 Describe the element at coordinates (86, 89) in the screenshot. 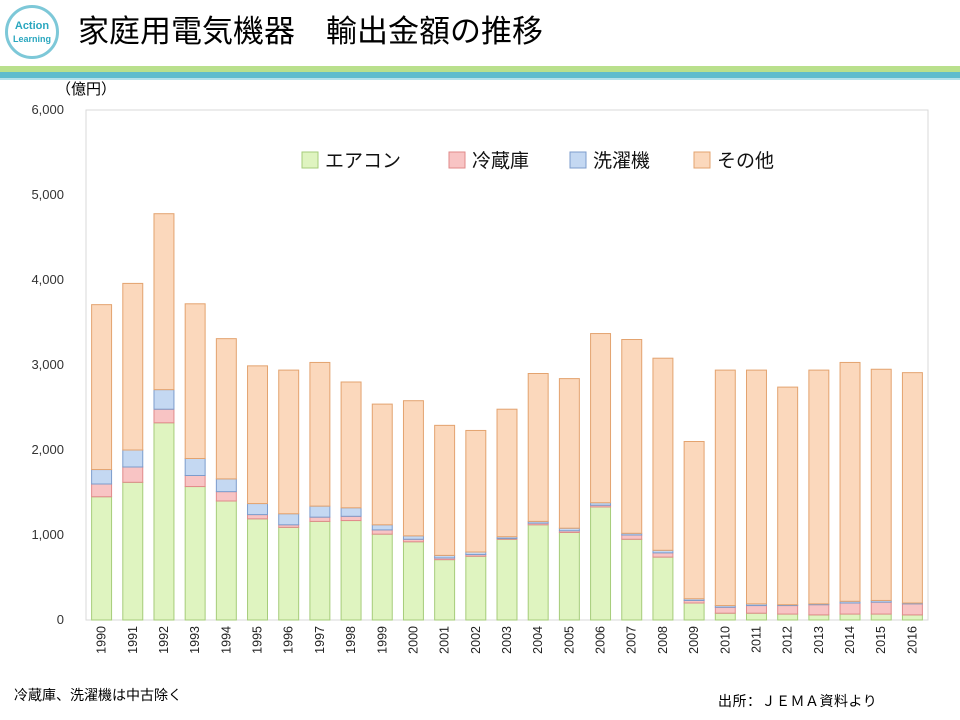

I see `y-axis-unit-label: （億円）` at that location.